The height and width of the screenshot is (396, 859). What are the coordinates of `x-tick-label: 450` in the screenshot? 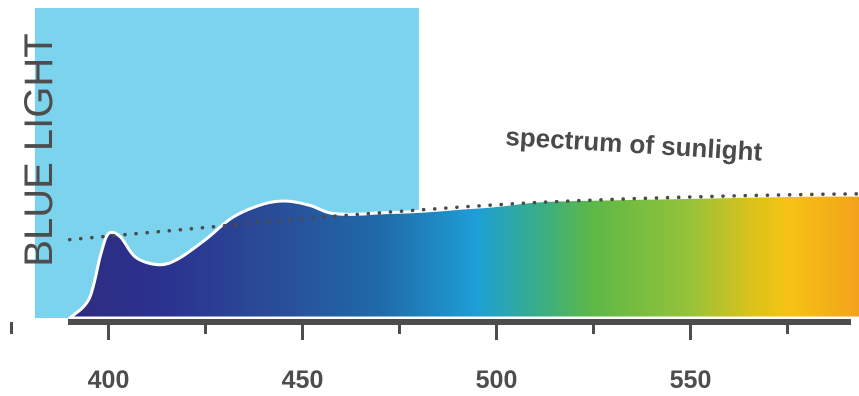 It's located at (303, 380).